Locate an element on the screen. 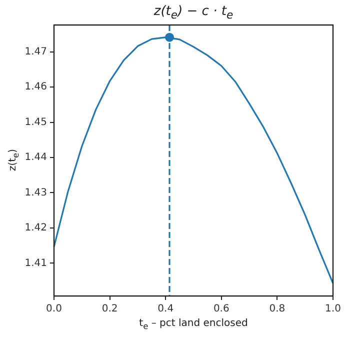 This screenshot has width=347, height=340. x-tick-label: 0.6 is located at coordinates (221, 309).